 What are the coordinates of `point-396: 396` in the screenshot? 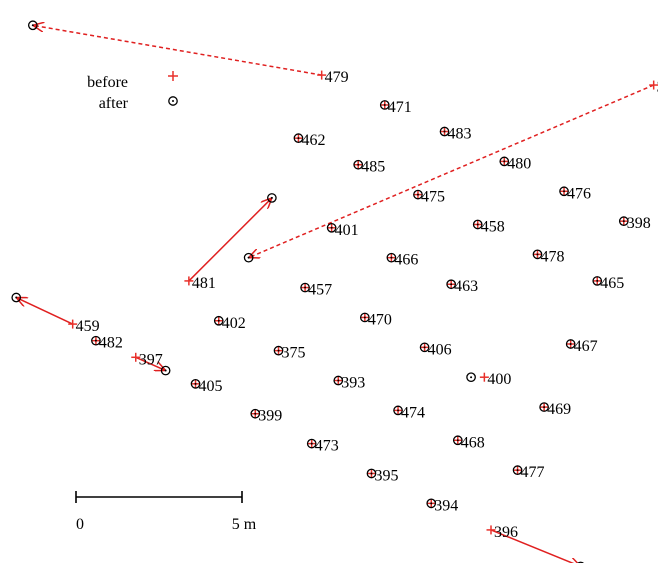 It's located at (535, 543).